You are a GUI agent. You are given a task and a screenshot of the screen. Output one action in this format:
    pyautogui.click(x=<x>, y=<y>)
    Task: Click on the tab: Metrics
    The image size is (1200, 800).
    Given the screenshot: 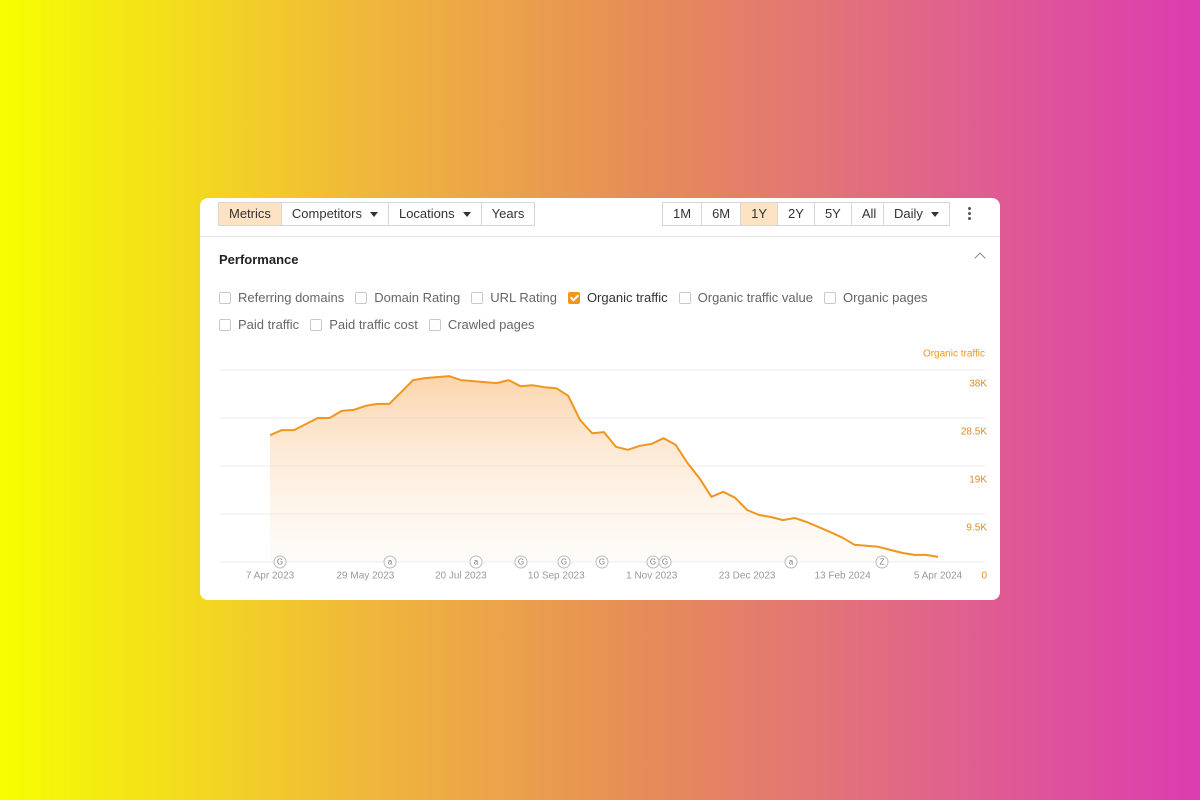 What is the action you would take?
    pyautogui.click(x=250, y=214)
    